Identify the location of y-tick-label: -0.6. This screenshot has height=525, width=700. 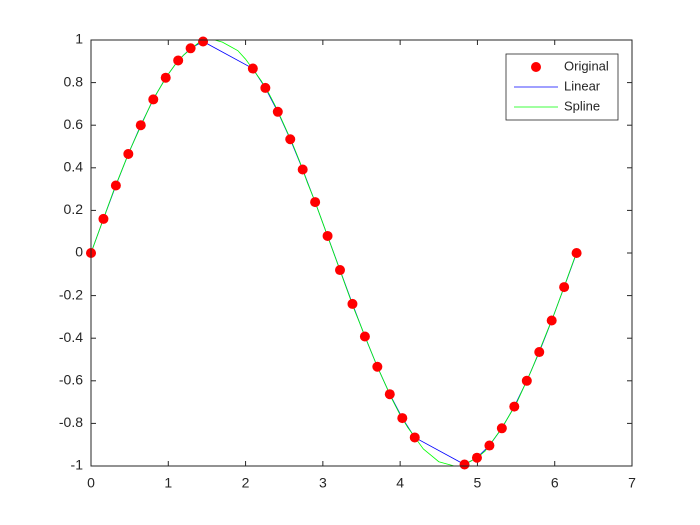
(71, 380).